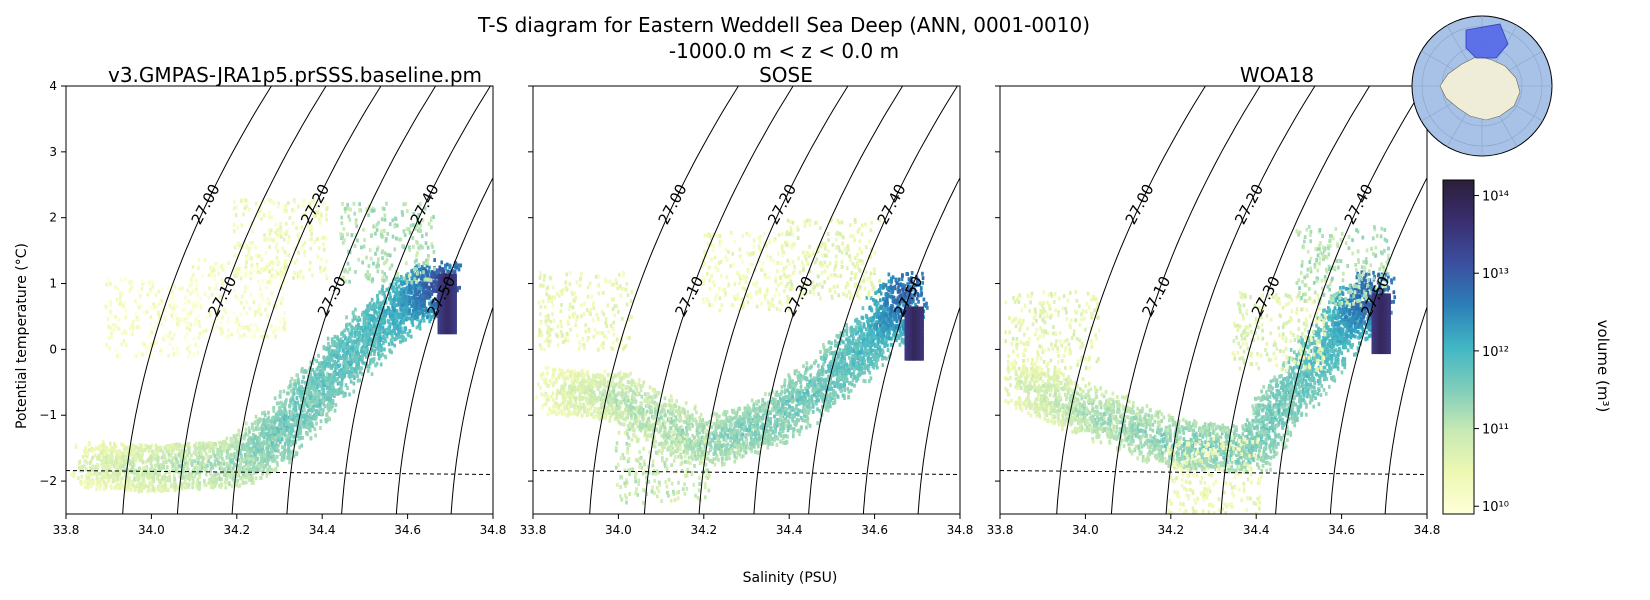 The image size is (1650, 600). What do you see at coordinates (53, 349) in the screenshot?
I see `y-tick-label: 0` at bounding box center [53, 349].